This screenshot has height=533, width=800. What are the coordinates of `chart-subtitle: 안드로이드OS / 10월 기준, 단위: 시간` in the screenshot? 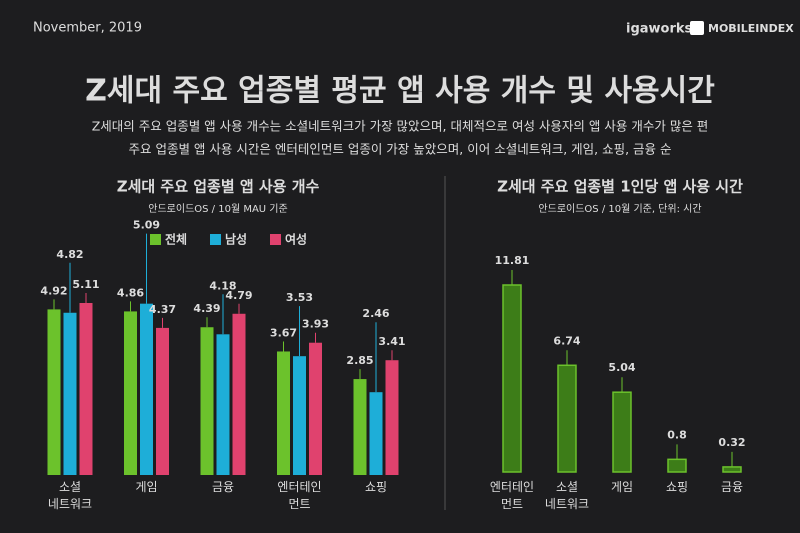 It's located at (619, 208).